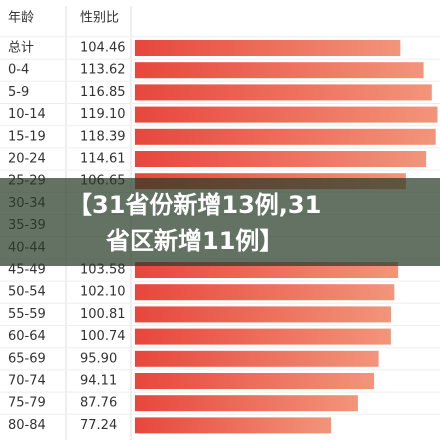 The width and height of the screenshot is (440, 440). What do you see at coordinates (103, 70) in the screenshot?
I see `value-label: 113.62` at bounding box center [103, 70].